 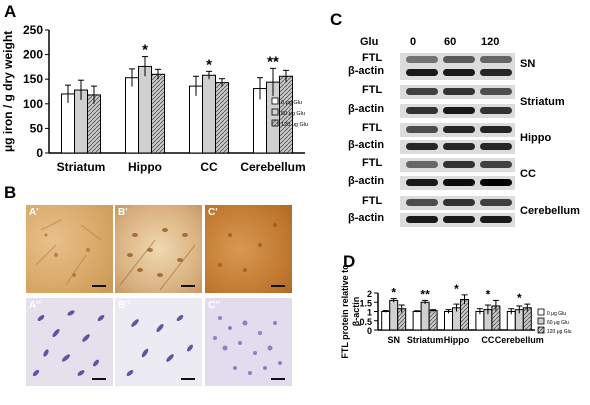 I want to click on wb-region-label: Cerebellum, so click(x=550, y=211).